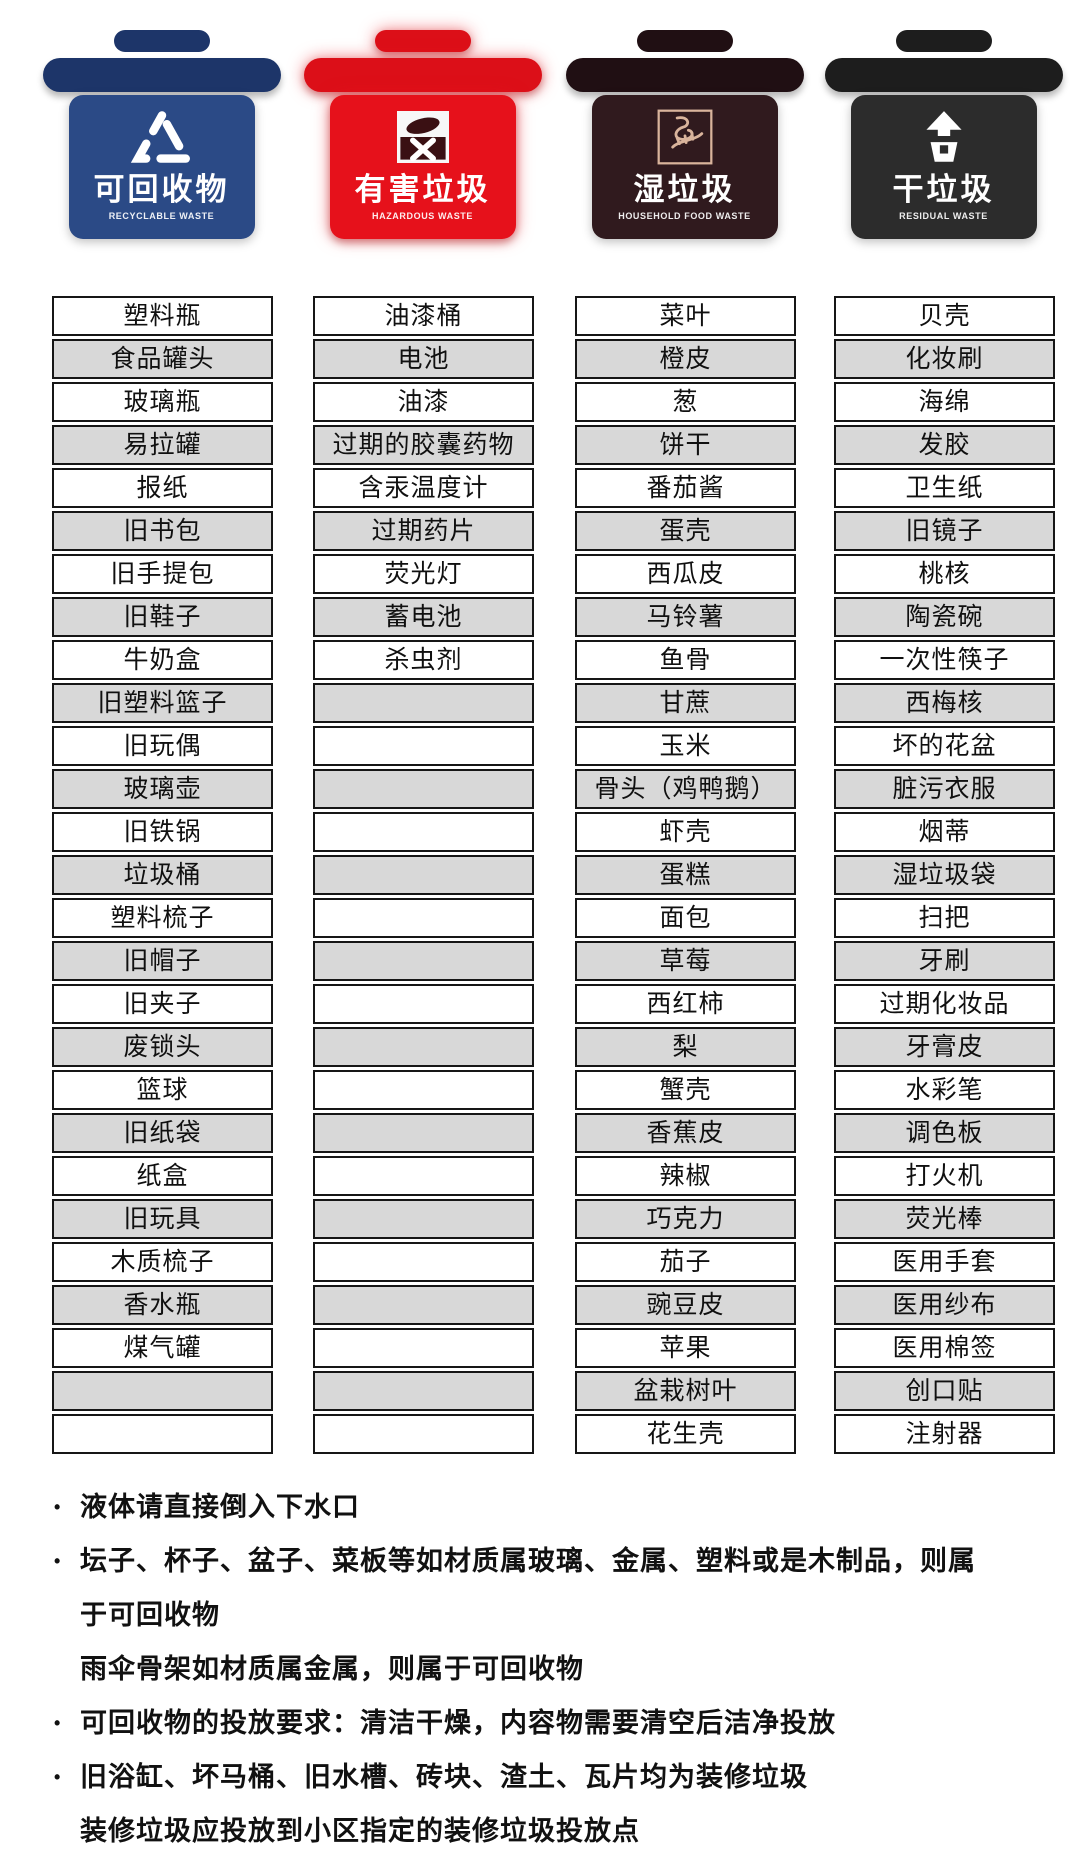 The image size is (1080, 1871). What do you see at coordinates (544, 1507) in the screenshot?
I see `note-line: 液体请直接倒入下水口` at bounding box center [544, 1507].